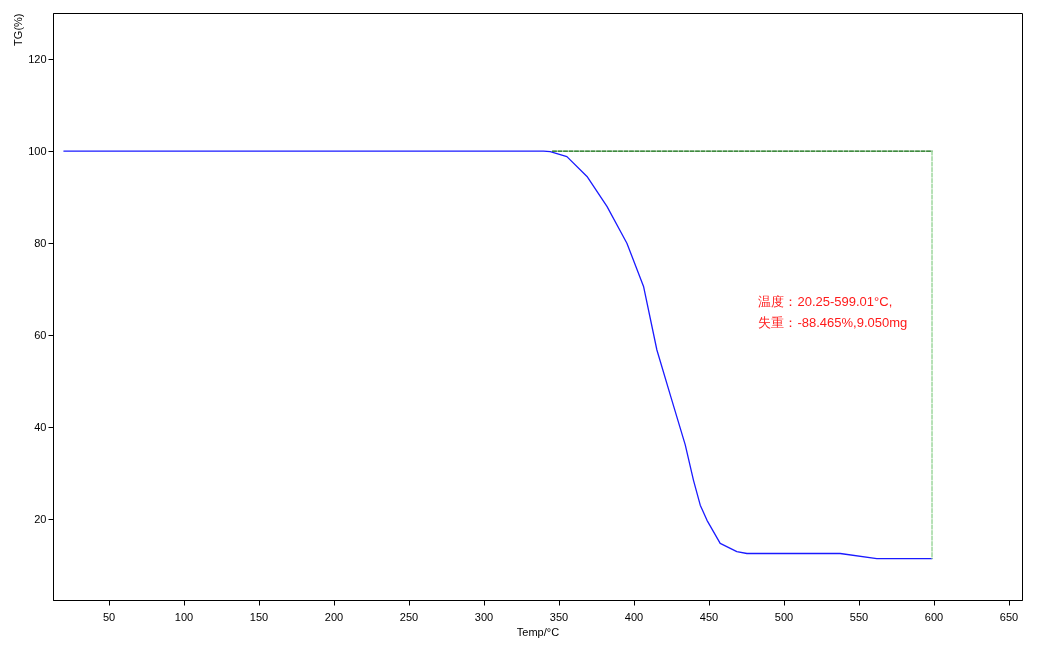  What do you see at coordinates (18, 29) in the screenshot?
I see `y-axis-title: TG(%)` at bounding box center [18, 29].